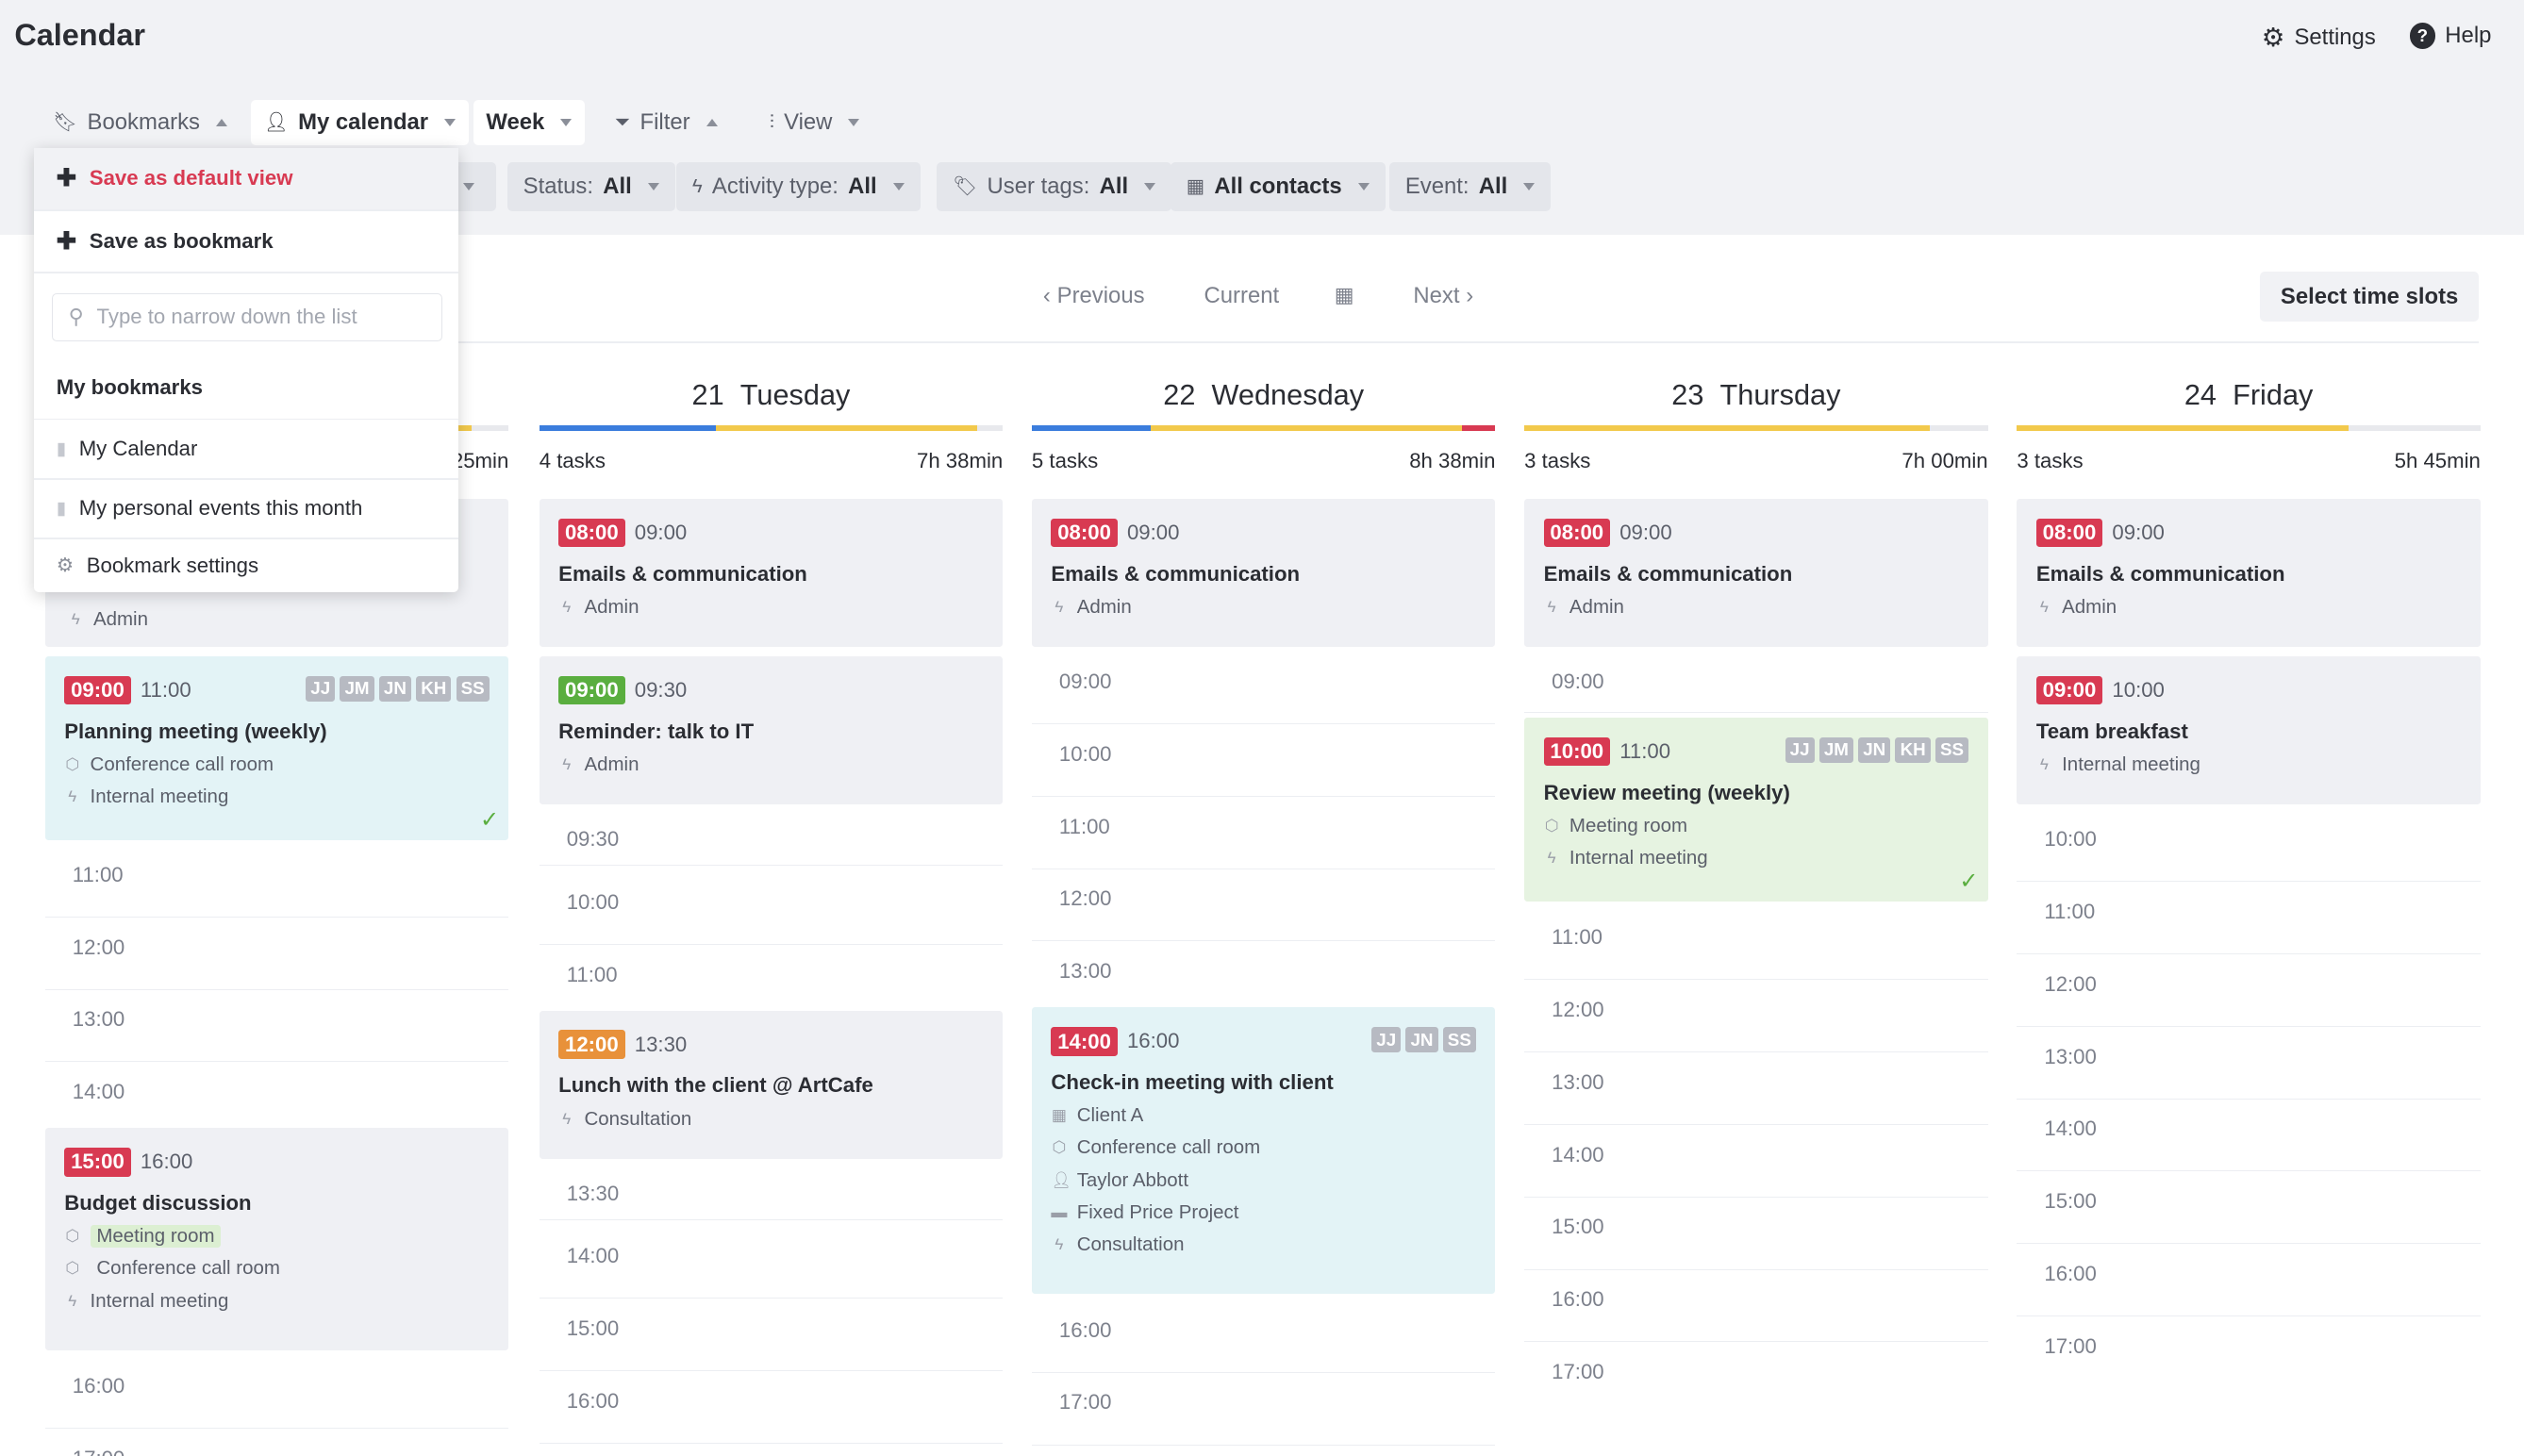 The height and width of the screenshot is (1456, 2524). I want to click on status-filter: Status: All, so click(590, 186).